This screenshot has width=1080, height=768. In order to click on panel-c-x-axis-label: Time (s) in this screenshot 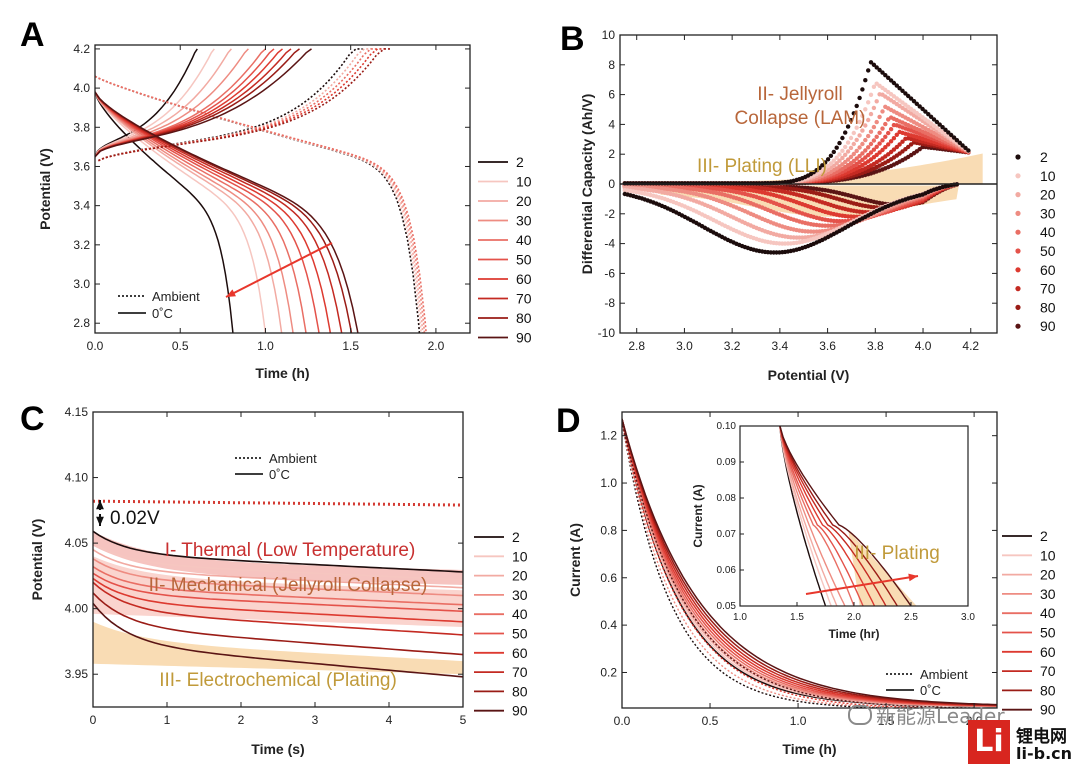, I will do `click(277, 749)`.